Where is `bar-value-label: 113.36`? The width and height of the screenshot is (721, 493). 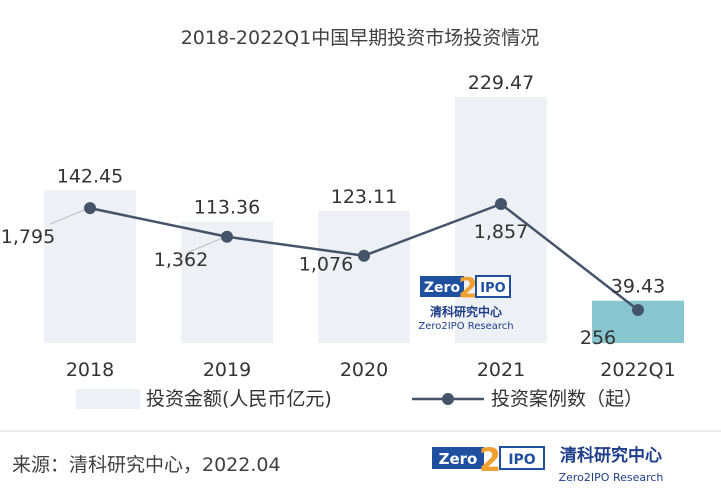 bar-value-label: 113.36 is located at coordinates (227, 207).